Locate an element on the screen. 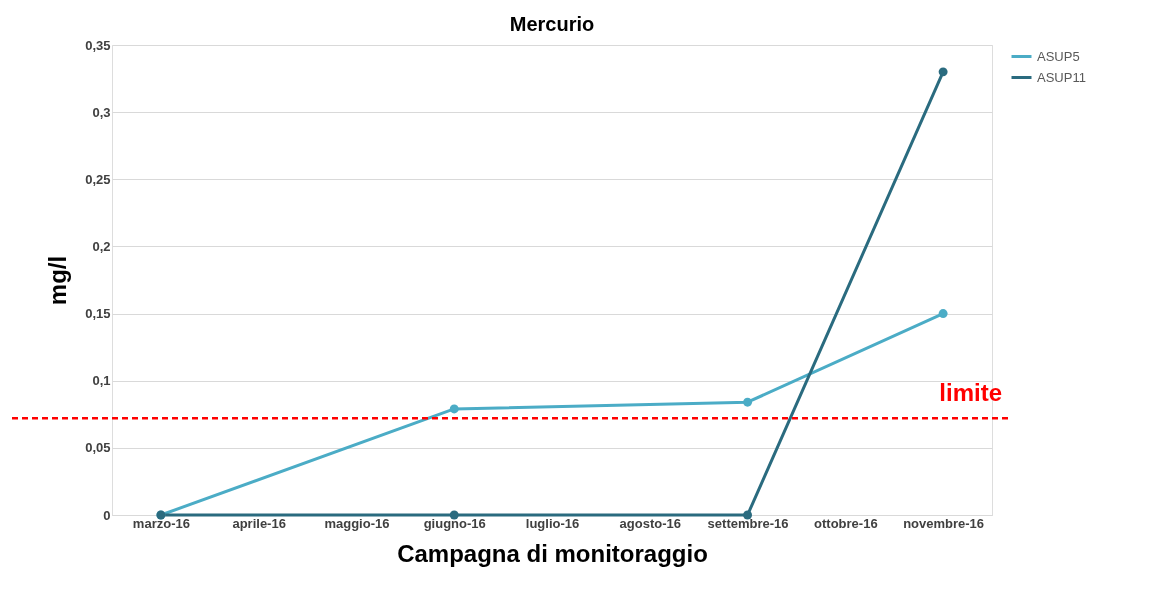 This screenshot has width=1174, height=608. legend-label: ASUP11 is located at coordinates (1061, 77).